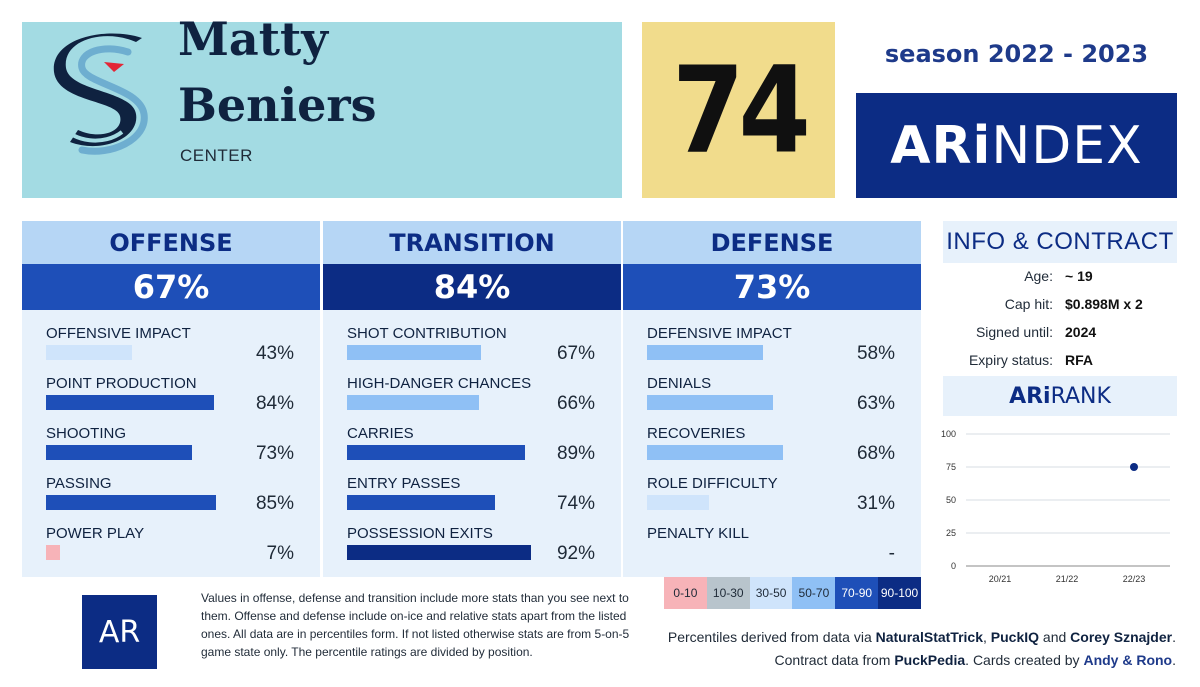 This screenshot has width=1200, height=687. What do you see at coordinates (121, 383) in the screenshot?
I see `stat-label: POINT PRODUCTION` at bounding box center [121, 383].